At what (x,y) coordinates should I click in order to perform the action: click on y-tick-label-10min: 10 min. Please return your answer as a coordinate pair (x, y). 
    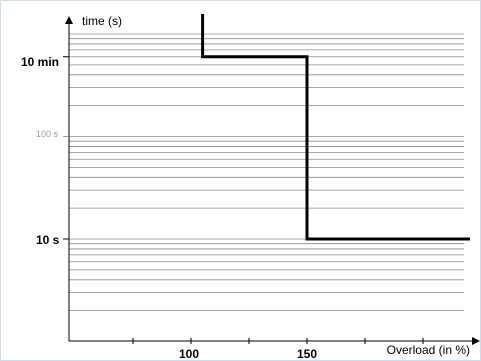
    Looking at the image, I should click on (40, 62).